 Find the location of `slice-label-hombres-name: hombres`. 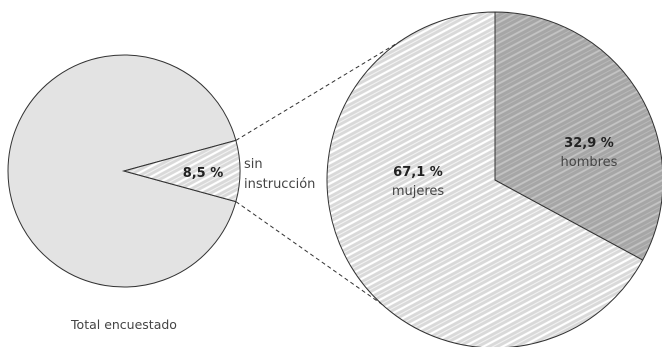

slice-label-hombres-name: hombres is located at coordinates (589, 162).